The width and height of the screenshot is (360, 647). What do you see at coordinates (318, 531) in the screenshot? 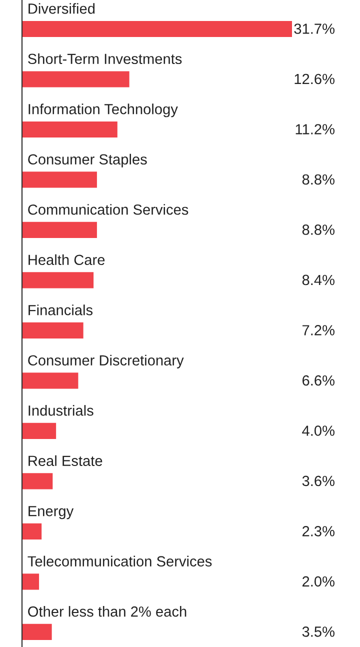
I see `data-label: 2.3%` at bounding box center [318, 531].